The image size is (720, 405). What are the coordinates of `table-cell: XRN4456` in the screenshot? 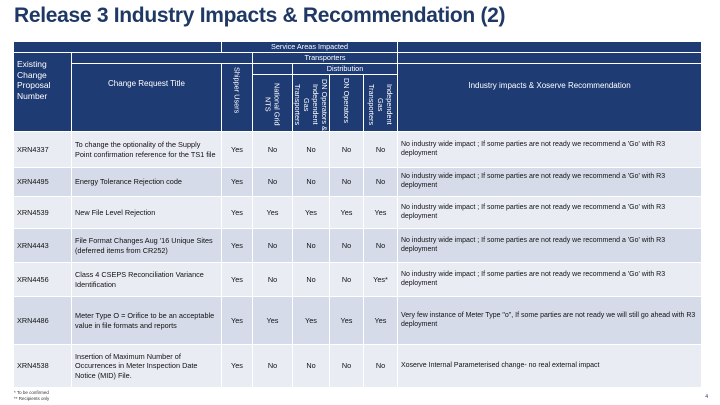 It's located at (43, 280).